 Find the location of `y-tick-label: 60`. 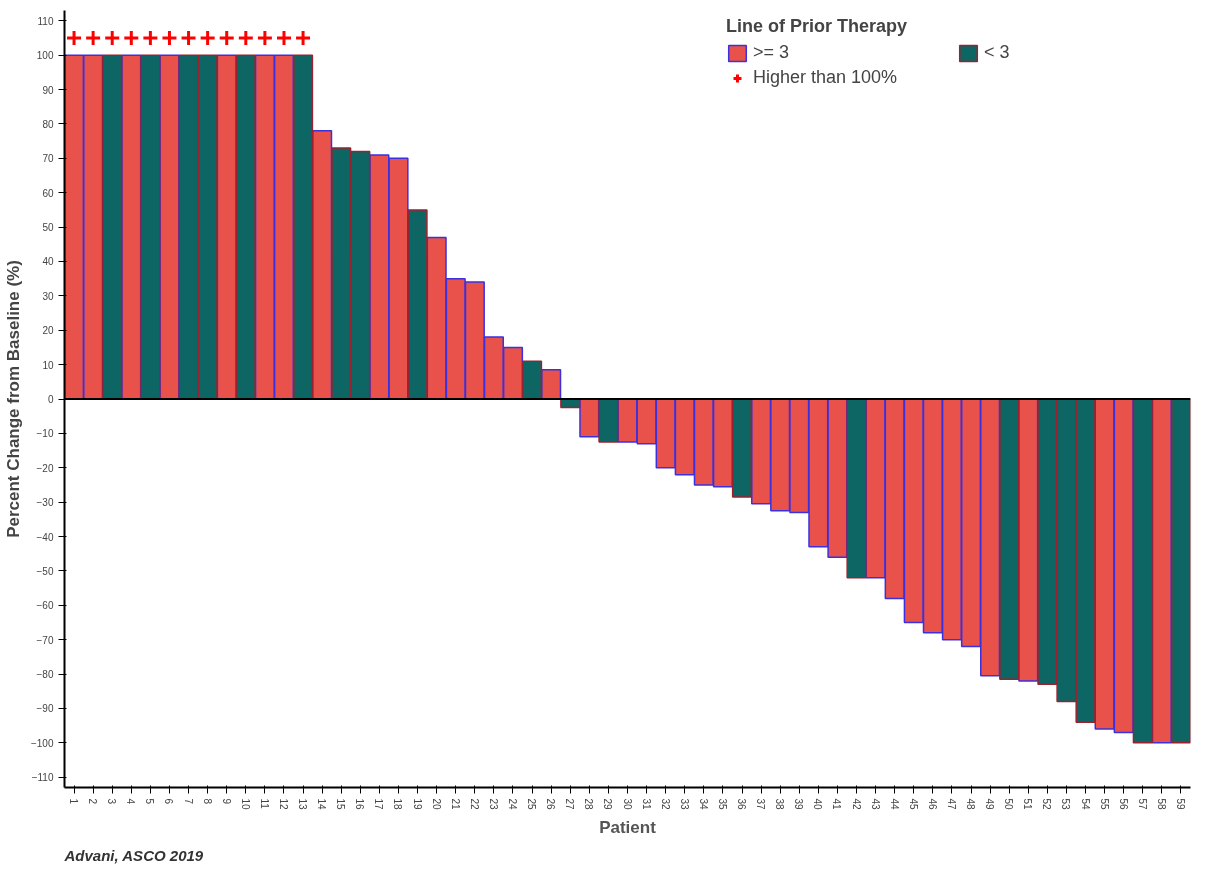

y-tick-label: 60 is located at coordinates (48, 193).